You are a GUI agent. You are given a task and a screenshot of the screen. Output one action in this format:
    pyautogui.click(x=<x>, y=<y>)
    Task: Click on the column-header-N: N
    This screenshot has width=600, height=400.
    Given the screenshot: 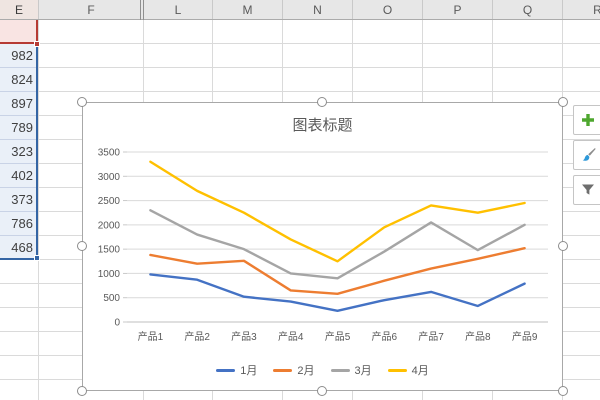 What is the action you would take?
    pyautogui.click(x=317, y=9)
    